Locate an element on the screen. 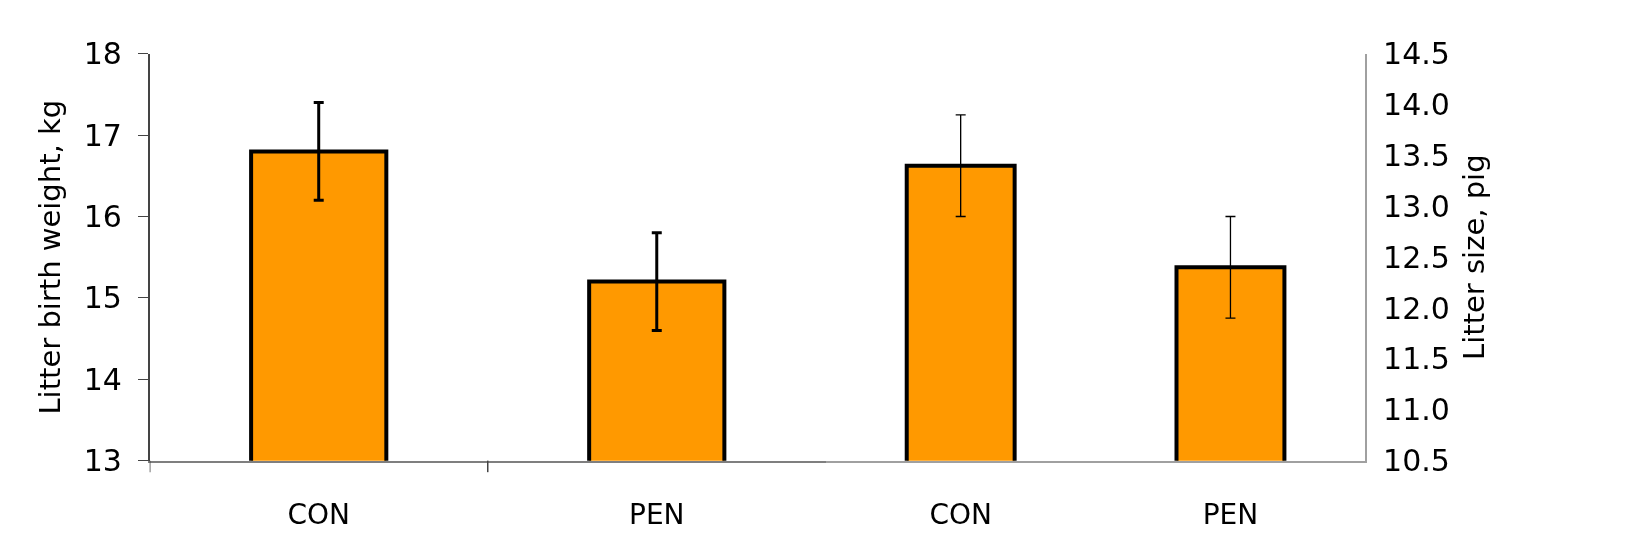 The width and height of the screenshot is (1645, 560). y-tick-label: 13 is located at coordinates (102, 461).